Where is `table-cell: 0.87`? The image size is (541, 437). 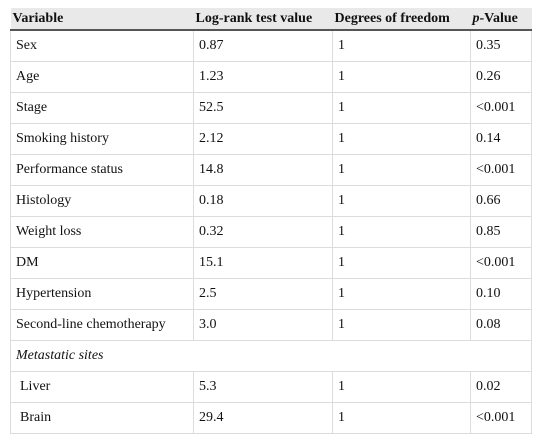 table-cell: 0.87 is located at coordinates (263, 45).